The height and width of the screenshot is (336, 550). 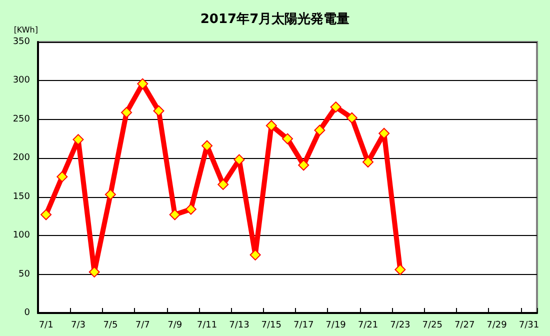 I want to click on x-tick-label: 7/3, so click(x=78, y=325).